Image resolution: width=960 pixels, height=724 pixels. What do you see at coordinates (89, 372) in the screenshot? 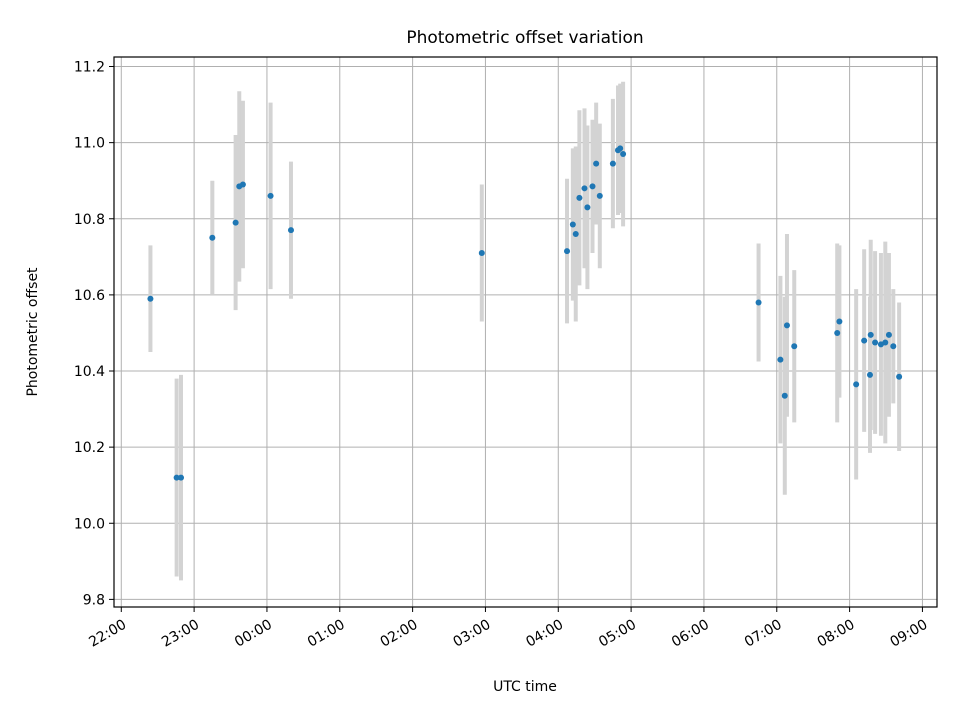
I see `y-tick-label: 10.4` at bounding box center [89, 372].